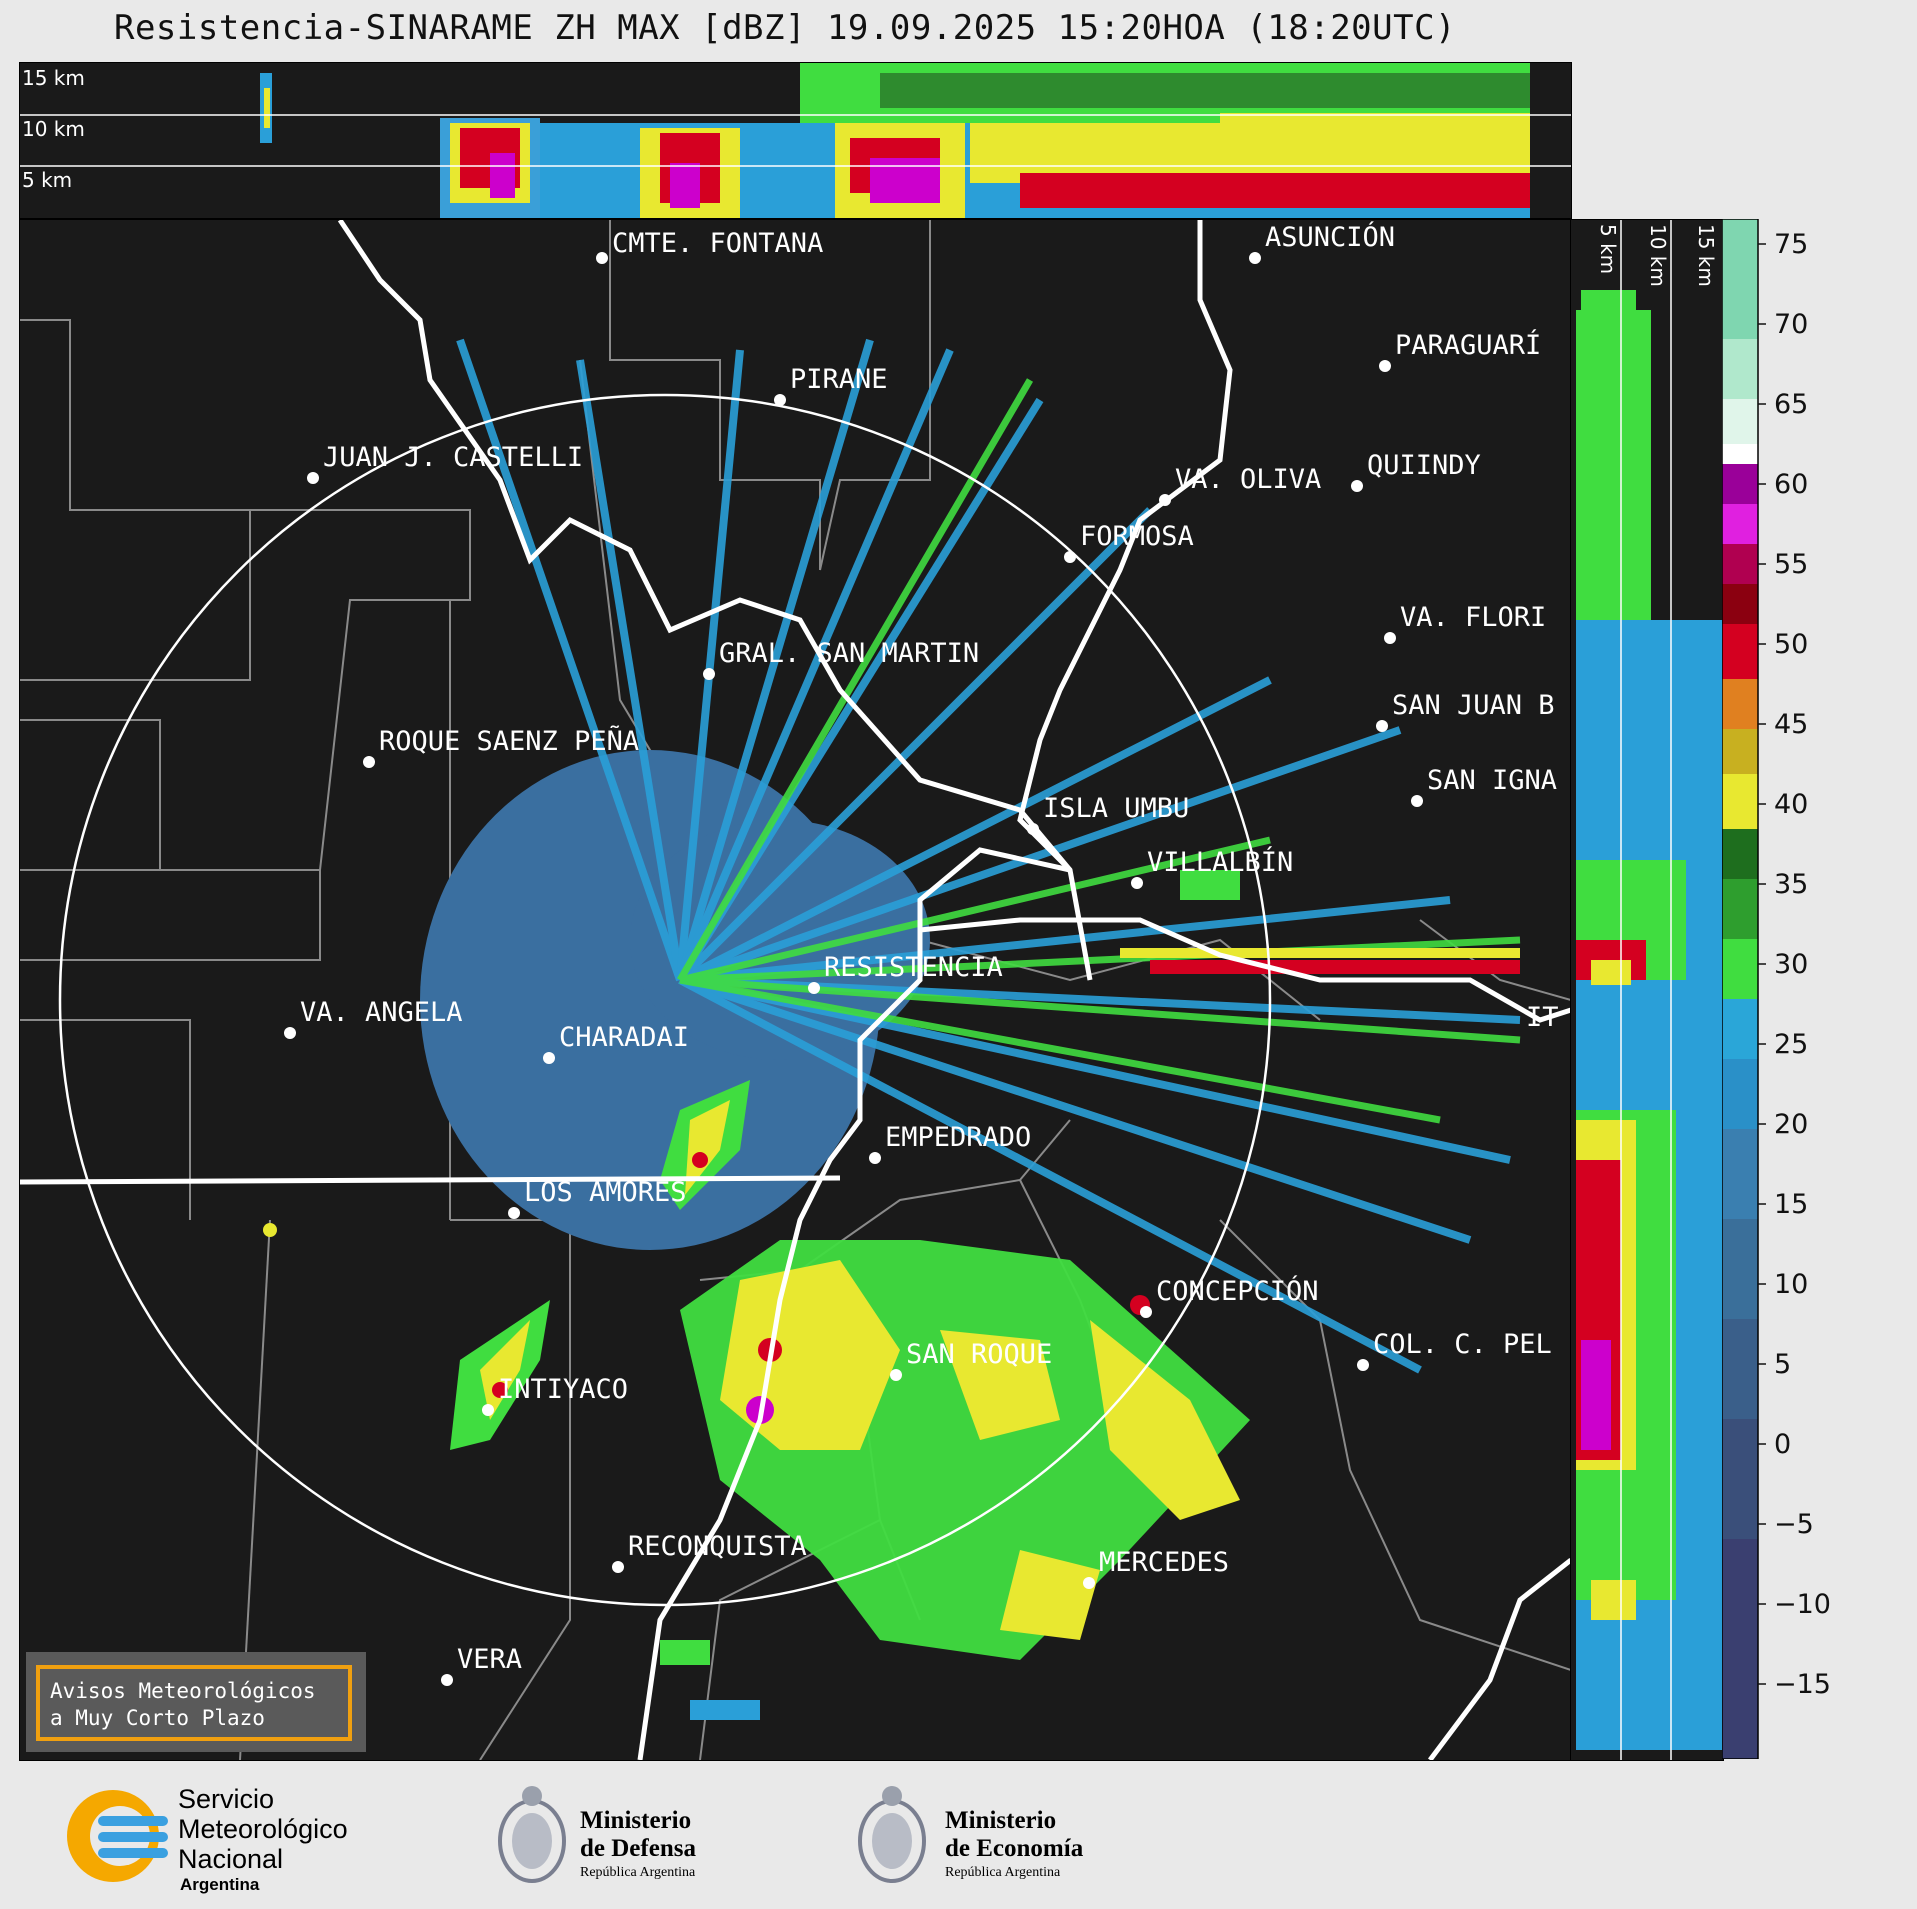  I want to click on svg-text: COL. C. PEL, so click(1462, 1344).